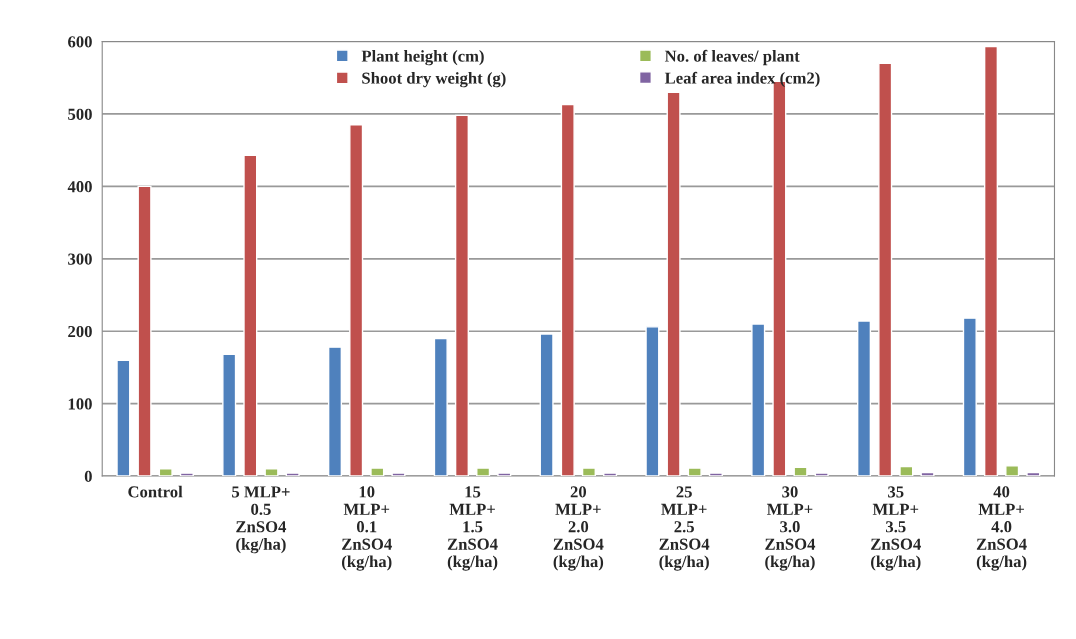  Describe the element at coordinates (790, 528) in the screenshot. I see `x-tick-label: 30 MLP+ 3.0 ZnSO4 (kg/ha)` at that location.